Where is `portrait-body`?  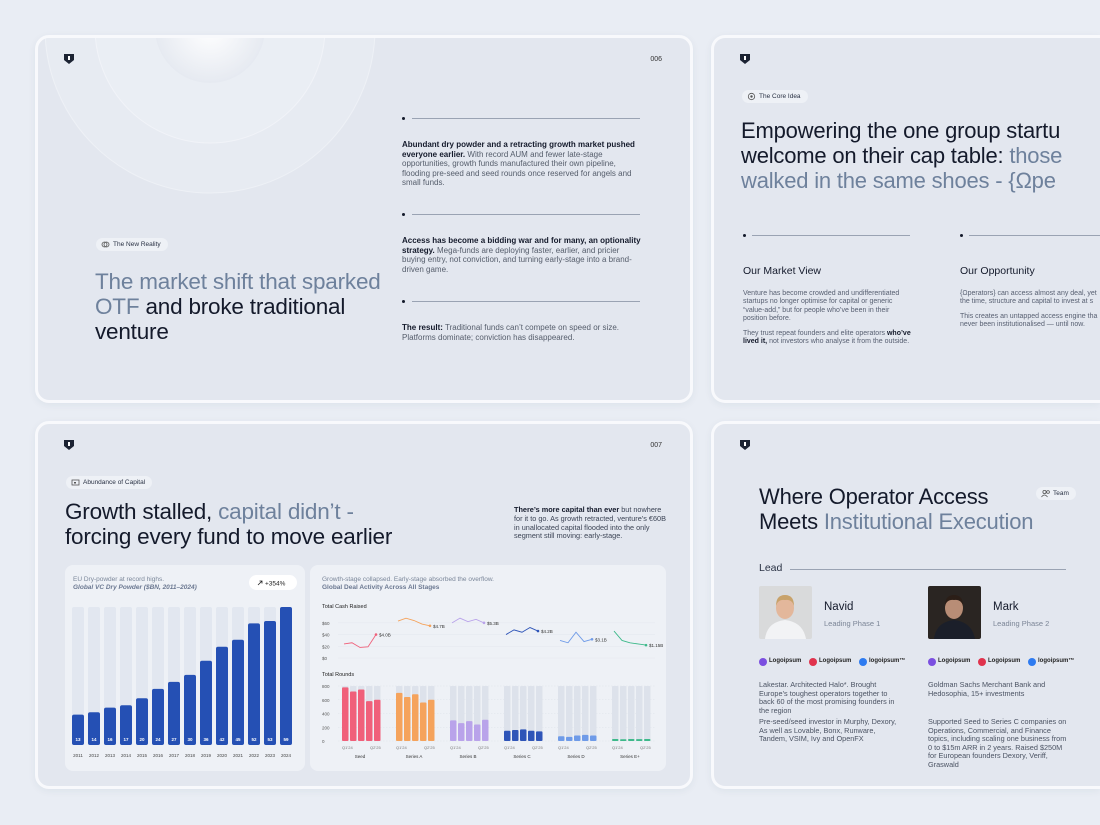
portrait-body is located at coordinates (954, 629).